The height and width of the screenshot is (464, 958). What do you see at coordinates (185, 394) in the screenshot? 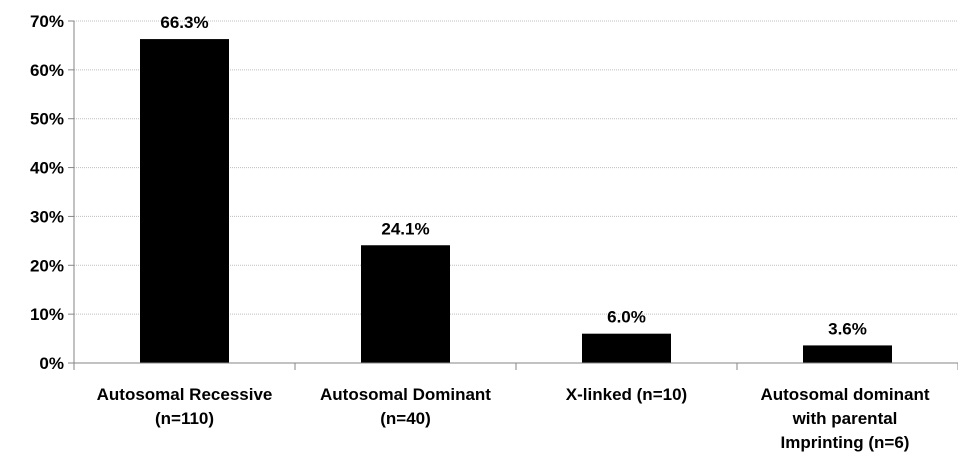
I see `x-category-label: Autosomal Recessive` at bounding box center [185, 394].